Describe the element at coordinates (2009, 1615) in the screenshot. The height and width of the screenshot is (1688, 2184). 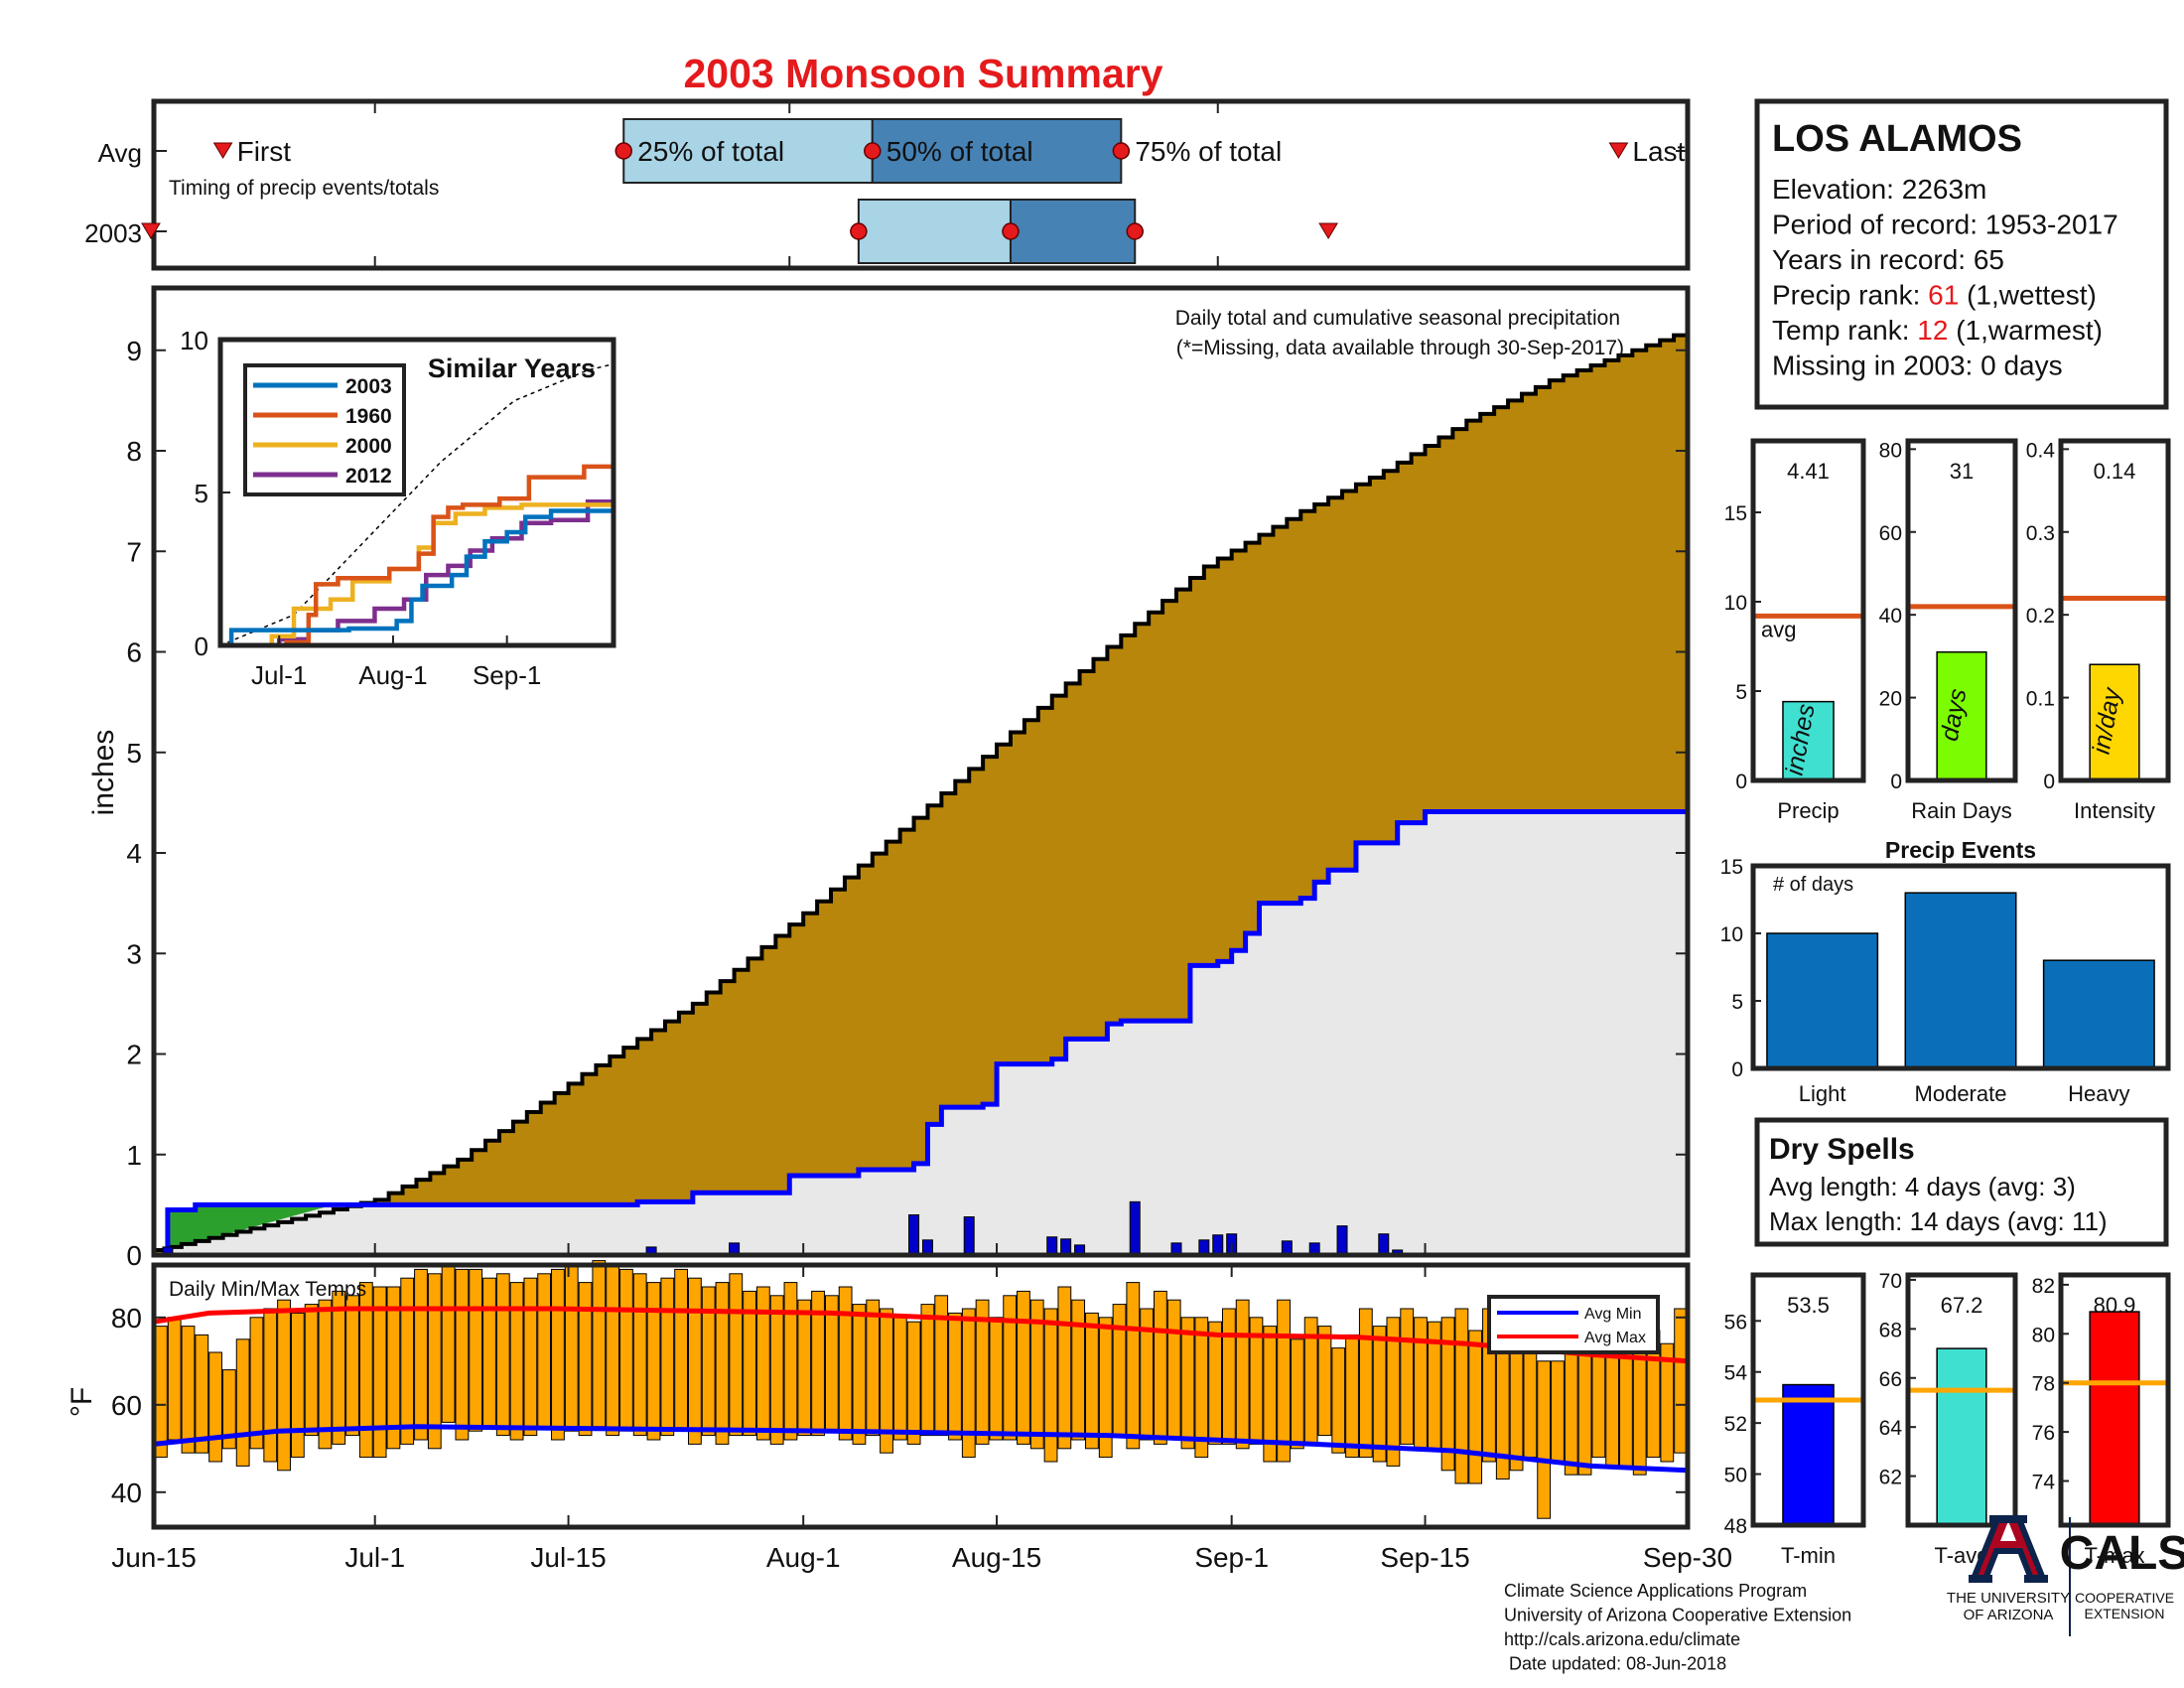
I see `ua-wordmark: OF ARIZONA` at that location.